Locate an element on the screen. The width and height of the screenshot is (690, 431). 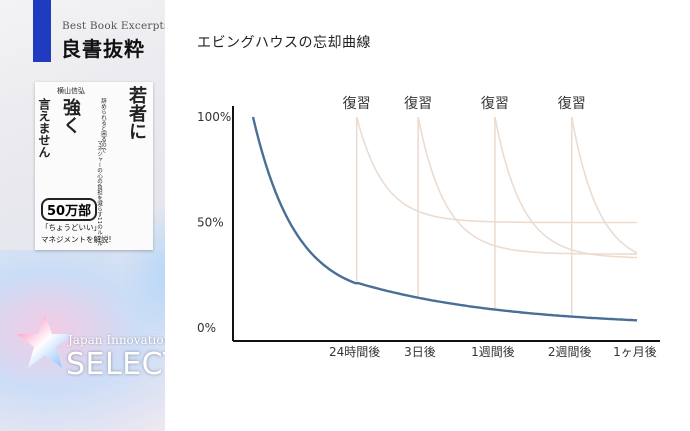
y-tick-label: 0% is located at coordinates (206, 328).